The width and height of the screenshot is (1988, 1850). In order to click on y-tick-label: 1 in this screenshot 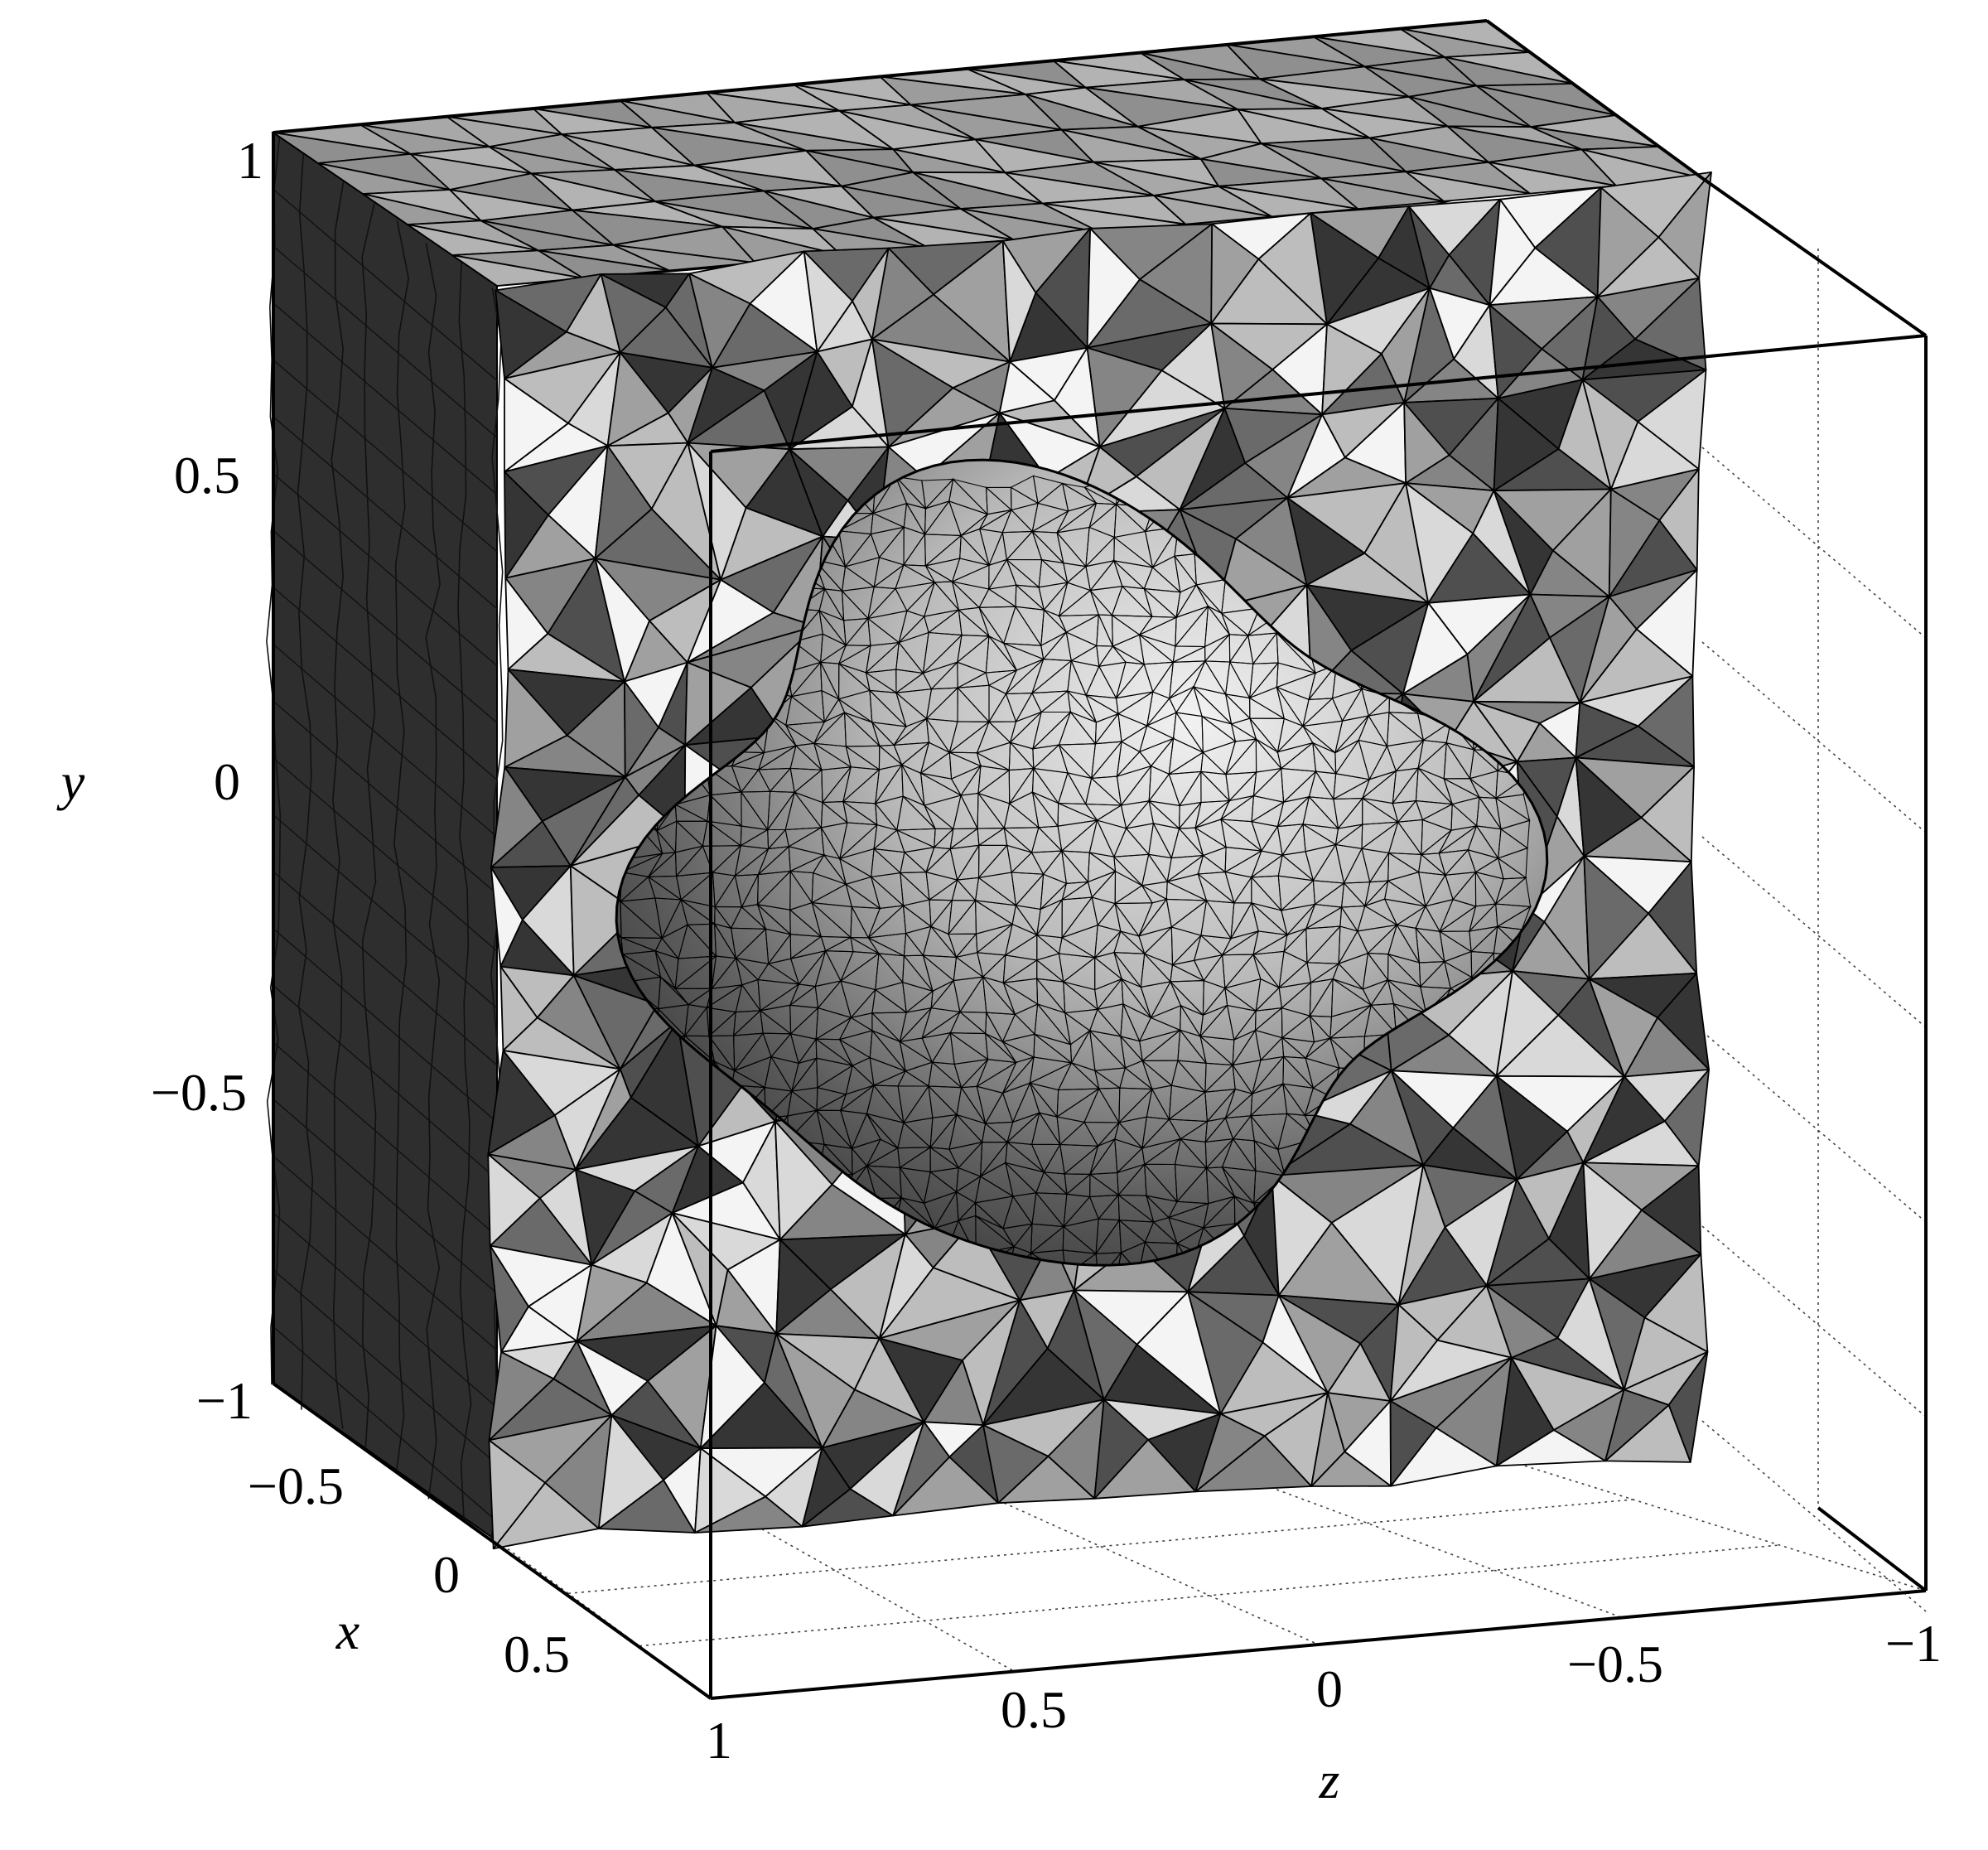, I will do `click(250, 160)`.